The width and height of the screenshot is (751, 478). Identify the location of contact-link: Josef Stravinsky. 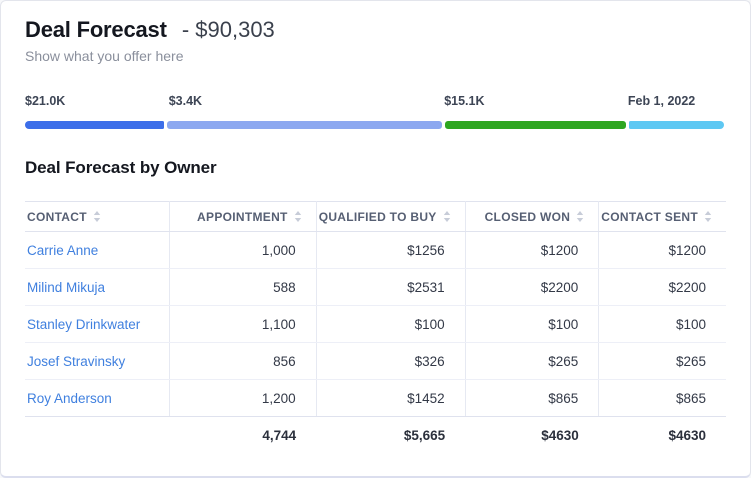
(76, 361).